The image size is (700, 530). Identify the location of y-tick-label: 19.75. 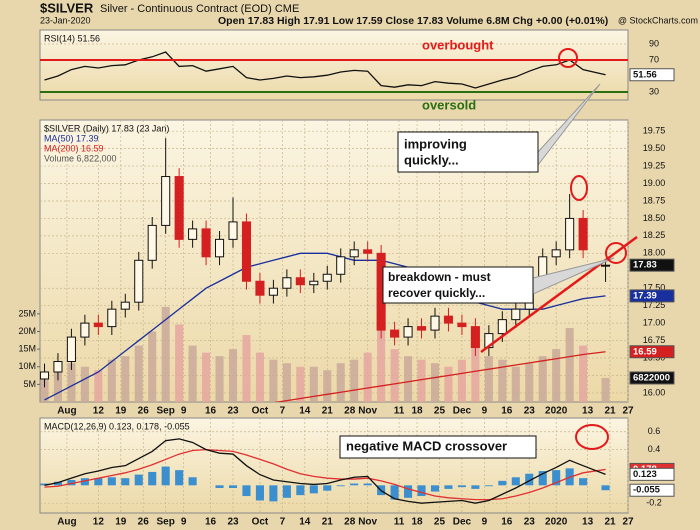
(654, 131).